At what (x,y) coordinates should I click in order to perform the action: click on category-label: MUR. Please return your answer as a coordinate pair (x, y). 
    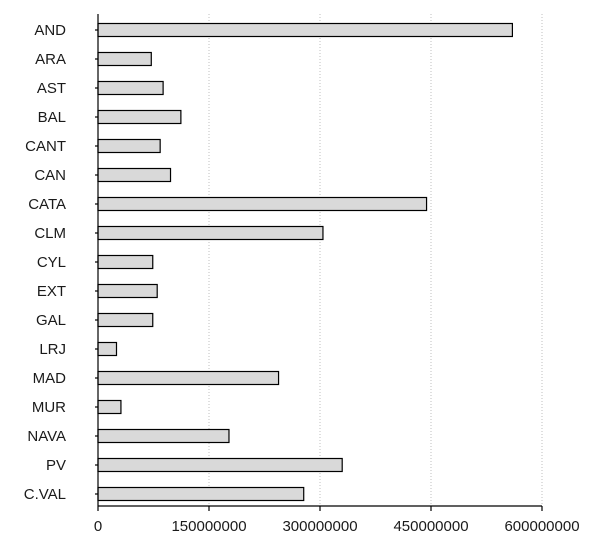
    Looking at the image, I should click on (49, 407).